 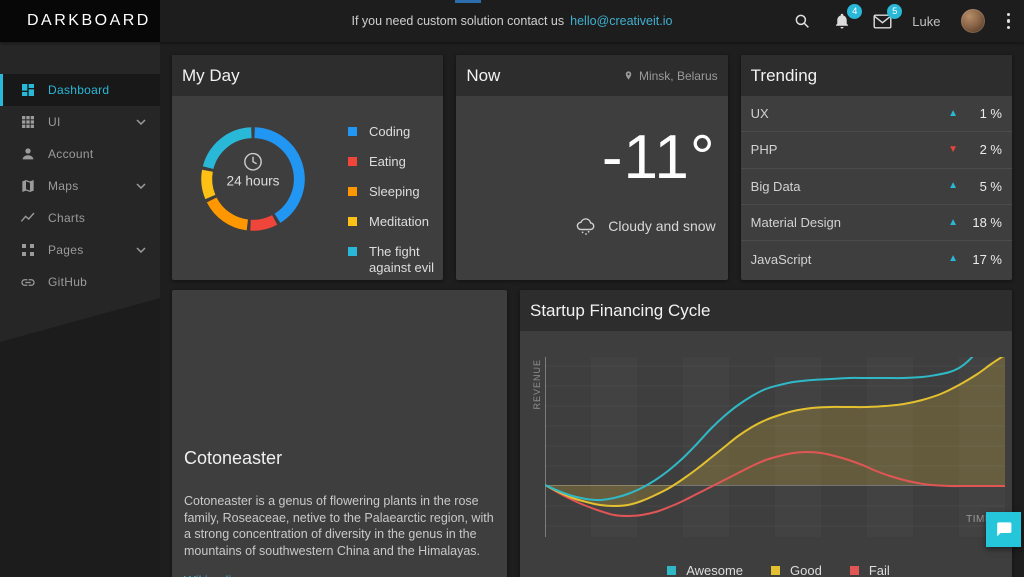 I want to click on legend-item: Sleeping, so click(x=395, y=192).